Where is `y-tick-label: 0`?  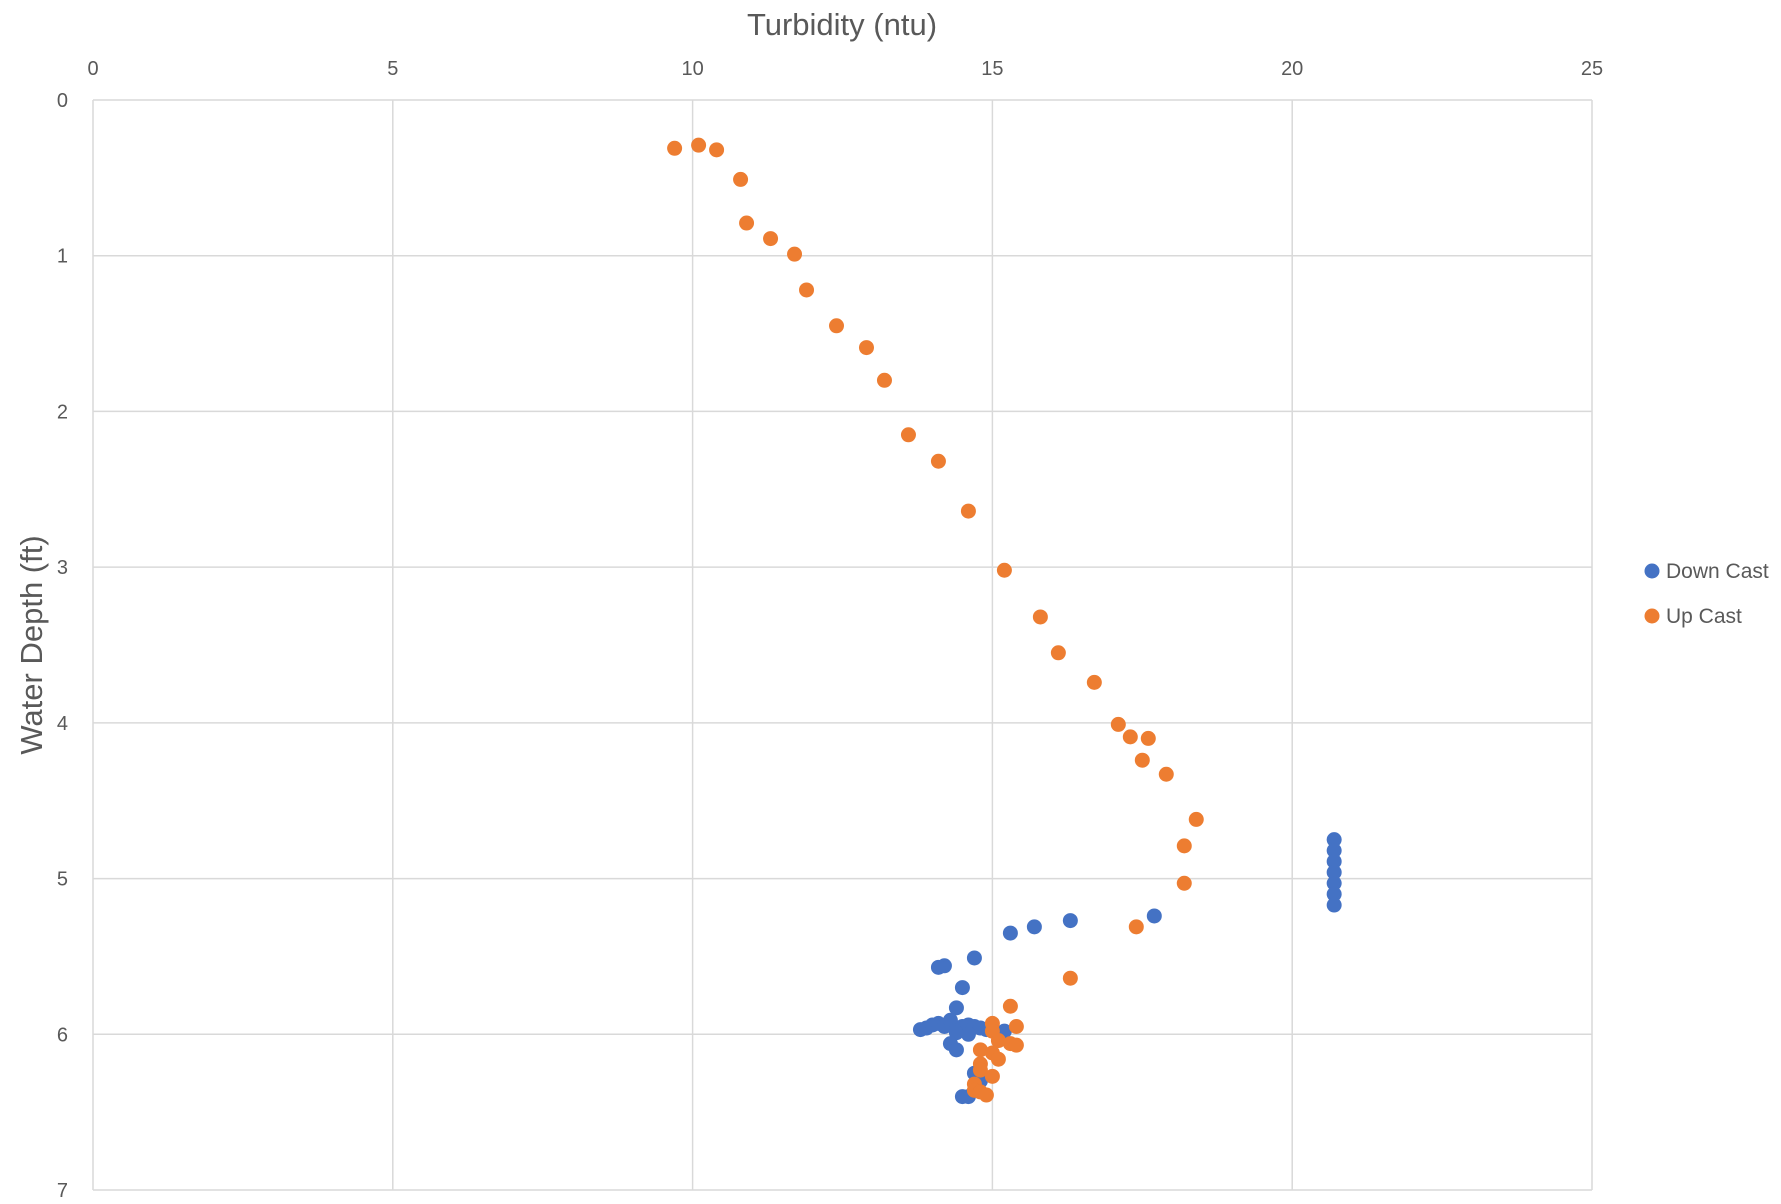
y-tick-label: 0 is located at coordinates (62, 101).